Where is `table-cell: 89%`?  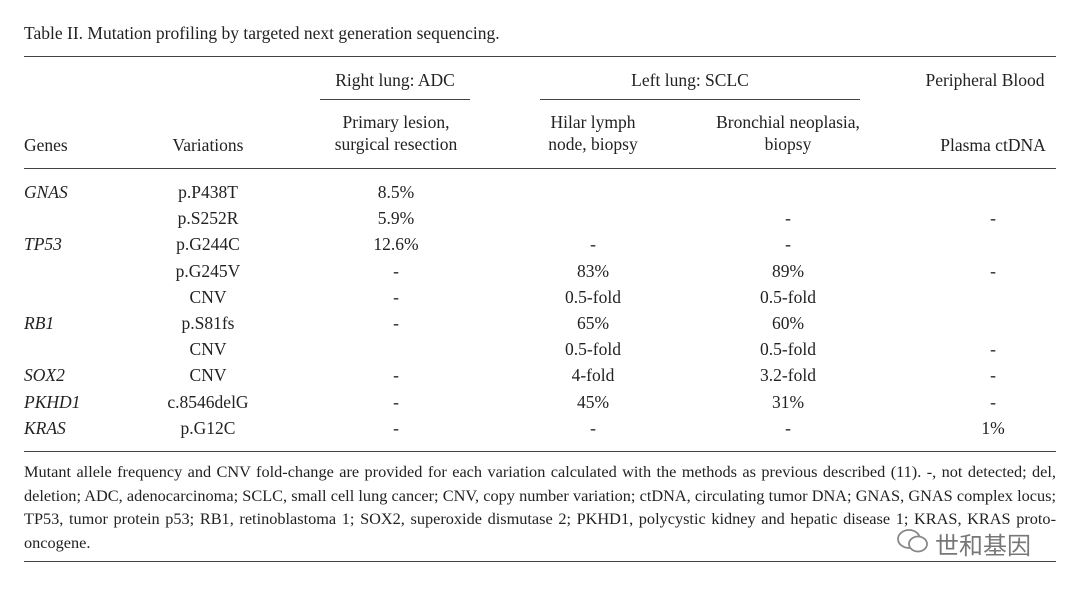 table-cell: 89% is located at coordinates (788, 270).